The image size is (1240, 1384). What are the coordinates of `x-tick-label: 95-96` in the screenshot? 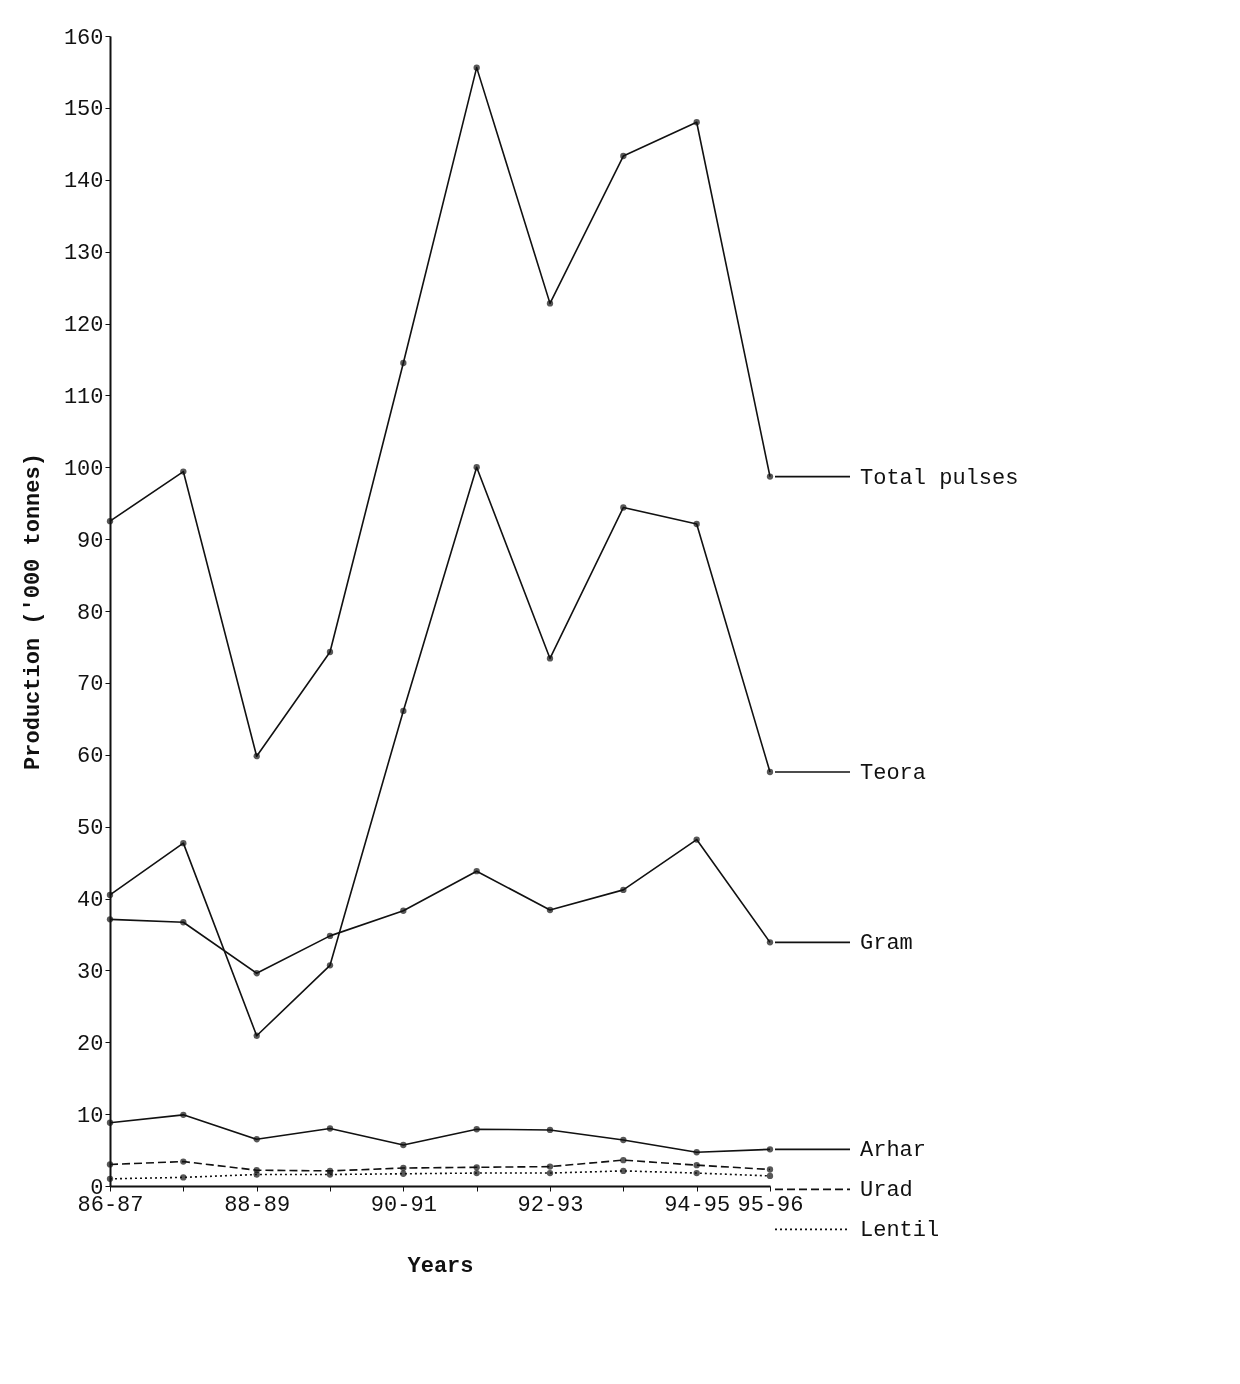 It's located at (770, 1205).